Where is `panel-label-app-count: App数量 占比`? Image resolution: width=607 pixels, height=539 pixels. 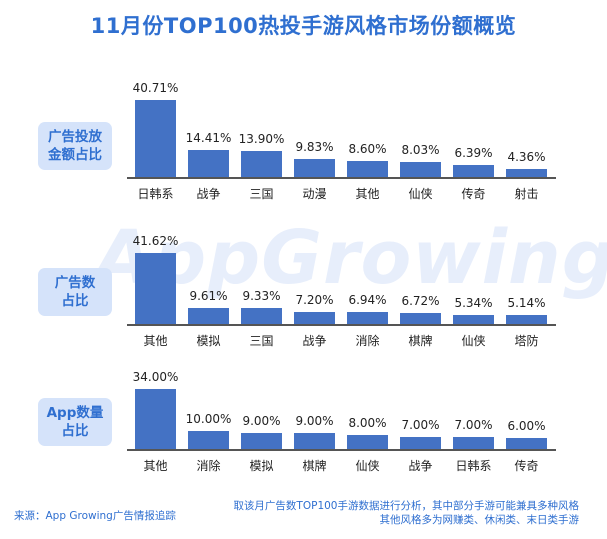
panel-label-app-count: App数量 占比 is located at coordinates (75, 422).